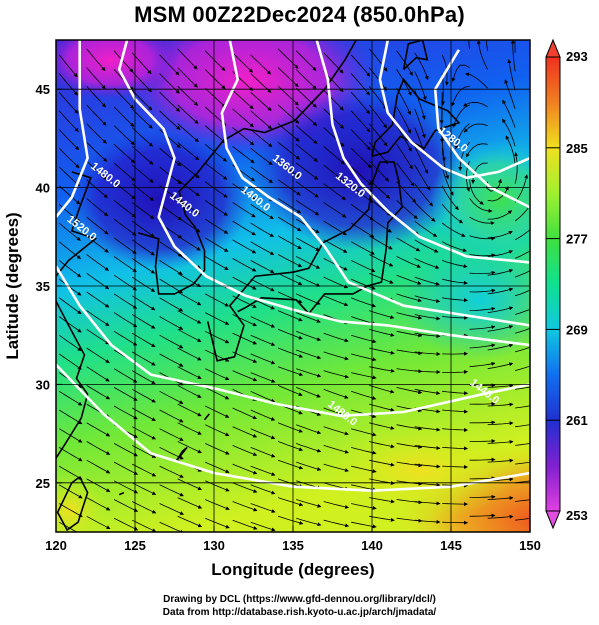 The image size is (599, 625). I want to click on y-tick-label: 40, so click(43, 188).